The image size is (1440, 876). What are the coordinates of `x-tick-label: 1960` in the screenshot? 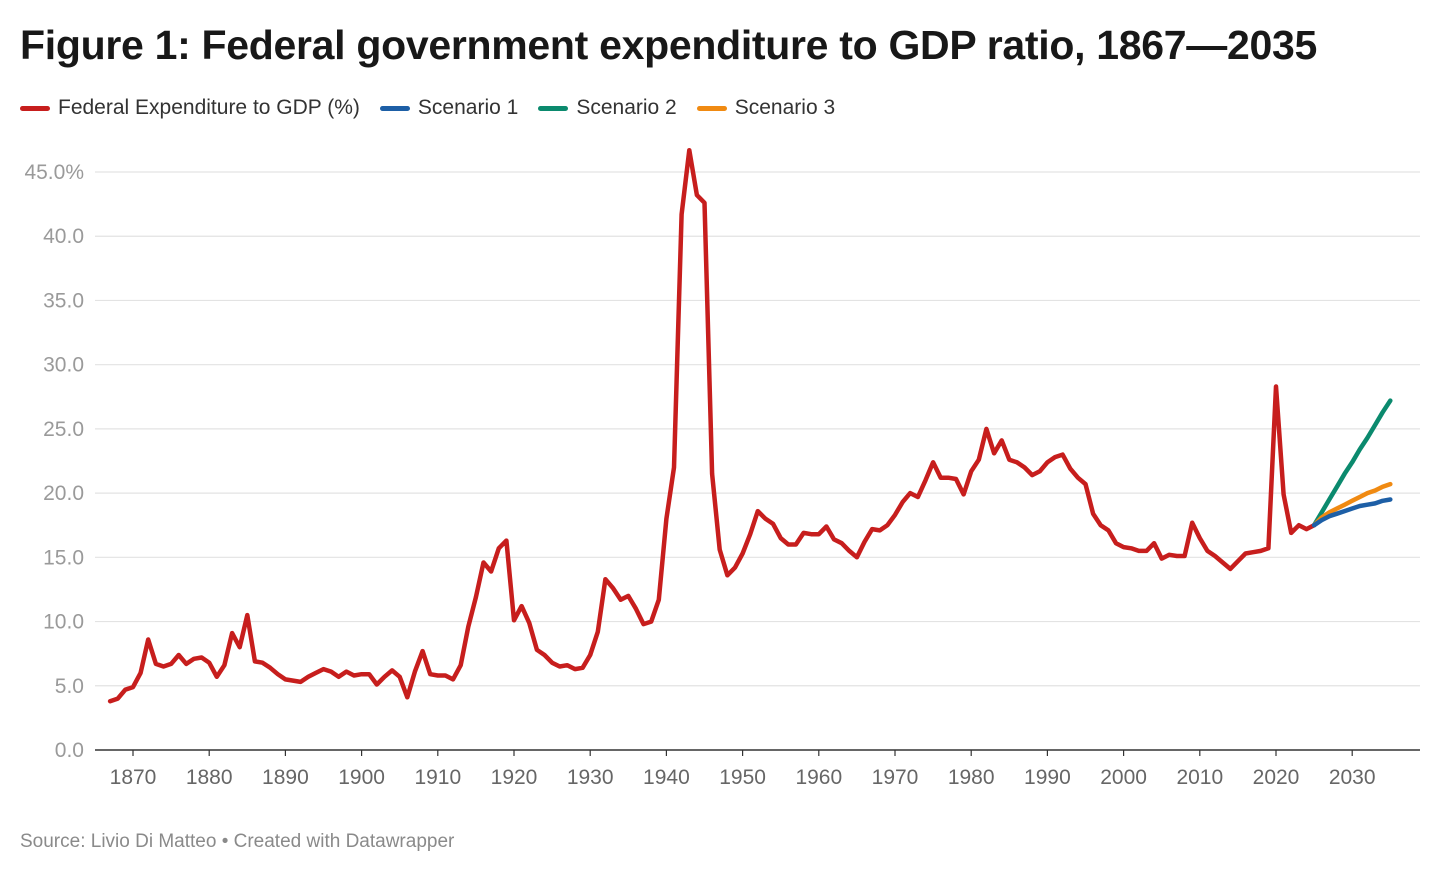 It's located at (818, 777).